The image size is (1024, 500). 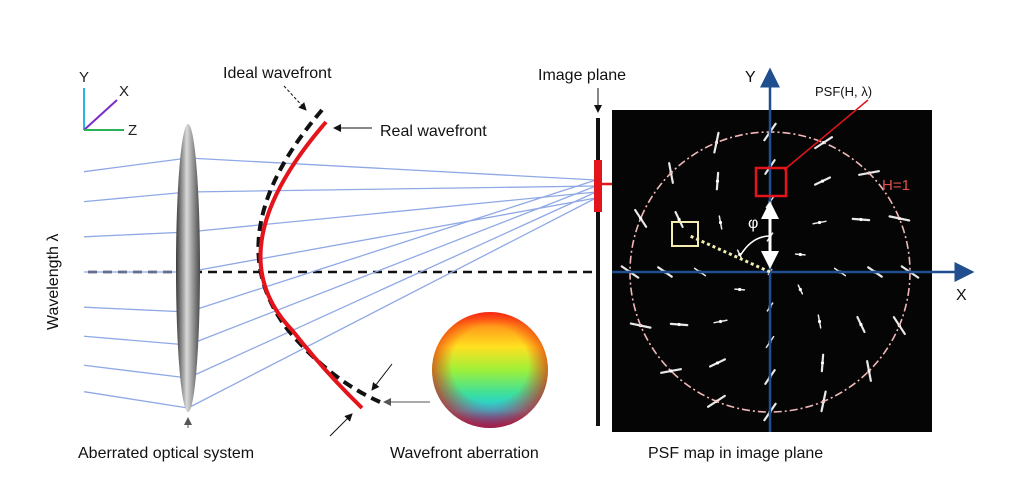 I want to click on x-axis-line, so click(x=100, y=115).